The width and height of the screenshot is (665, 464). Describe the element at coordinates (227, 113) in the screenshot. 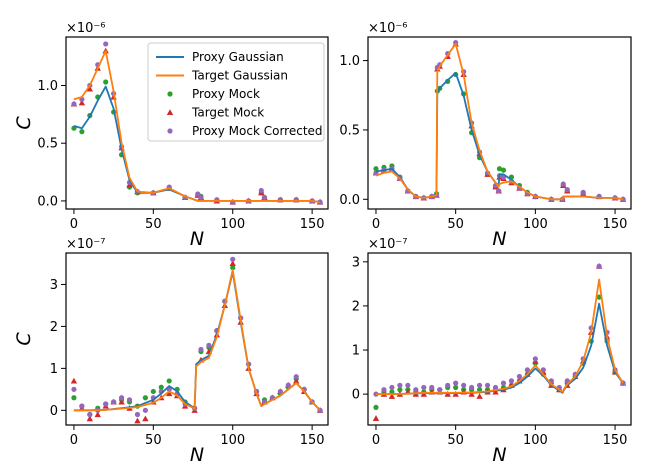

I see `legend-label: Target Mock` at that location.